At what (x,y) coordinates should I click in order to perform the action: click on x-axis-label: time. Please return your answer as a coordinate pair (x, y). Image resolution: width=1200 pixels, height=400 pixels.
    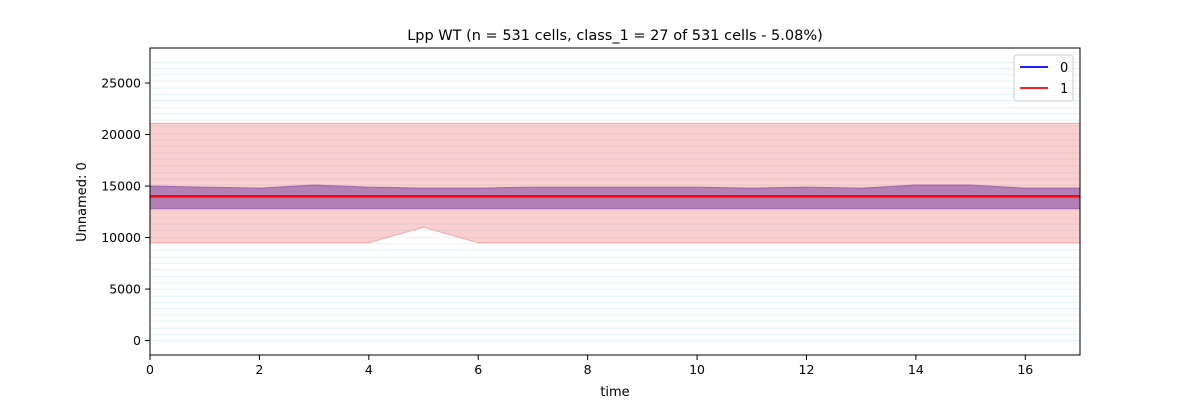
    Looking at the image, I should click on (614, 392).